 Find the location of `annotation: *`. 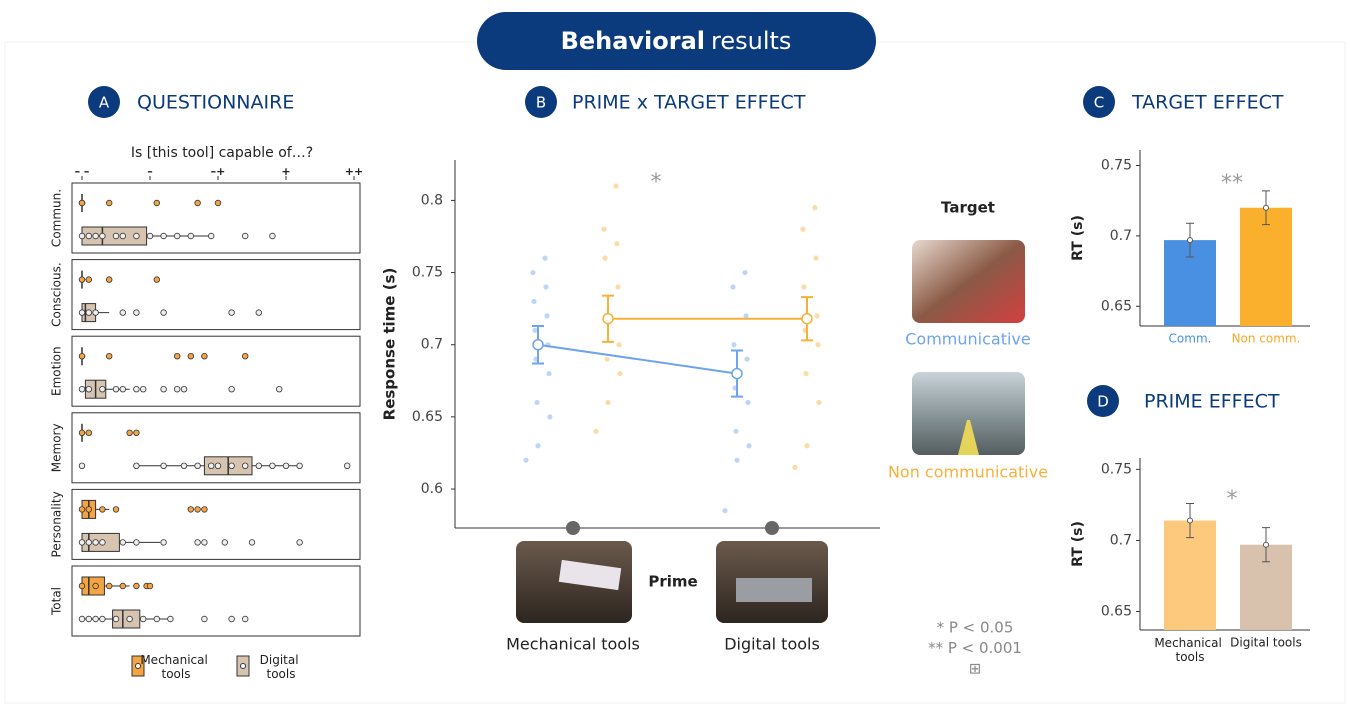

annotation: * is located at coordinates (656, 182).